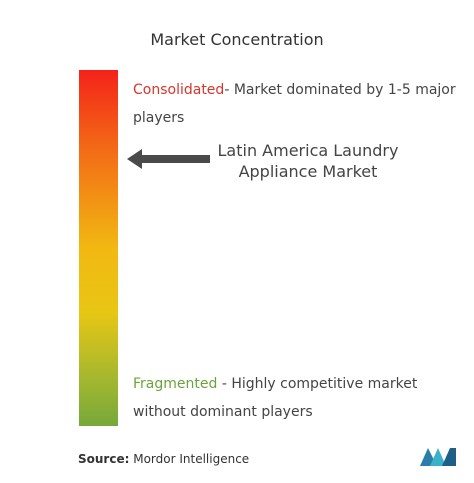 The width and height of the screenshot is (474, 483). Describe the element at coordinates (179, 90) in the screenshot. I see `consolidated-label: Consolidated` at that location.